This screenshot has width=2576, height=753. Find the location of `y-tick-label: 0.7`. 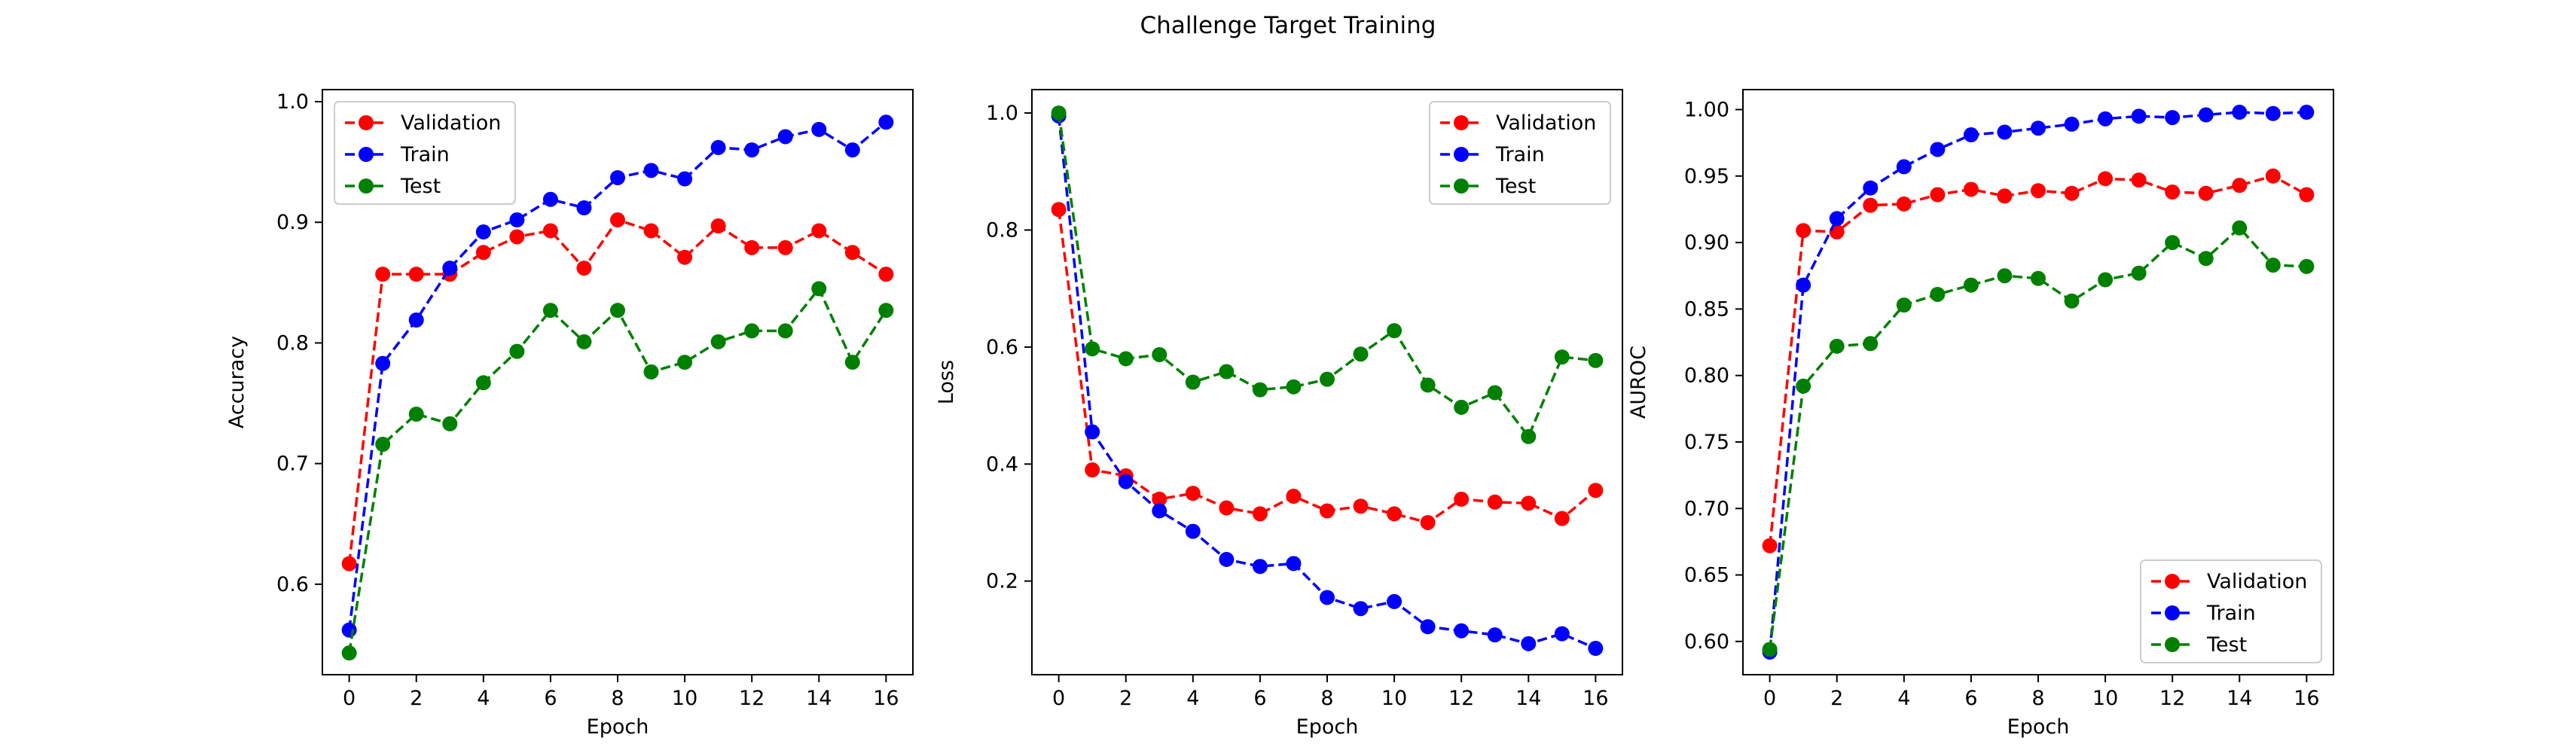

y-tick-label: 0.7 is located at coordinates (293, 464).